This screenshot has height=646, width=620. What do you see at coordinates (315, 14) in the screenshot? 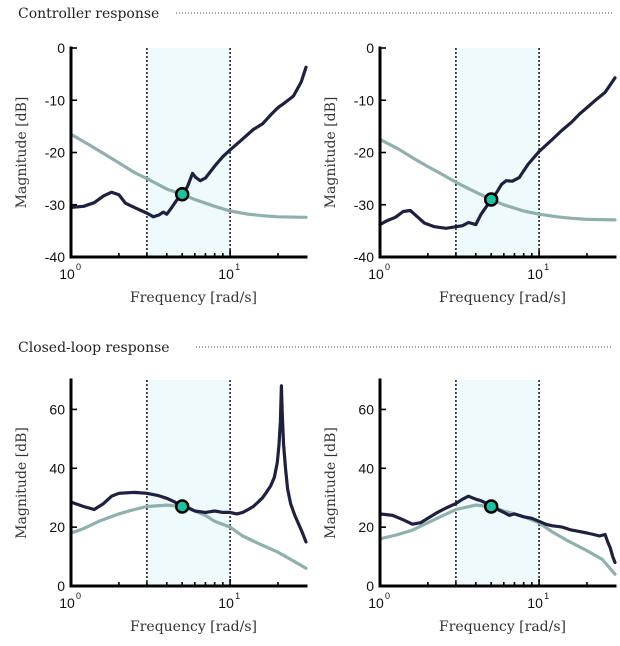
I see `section-controller-response: Controller response` at bounding box center [315, 14].